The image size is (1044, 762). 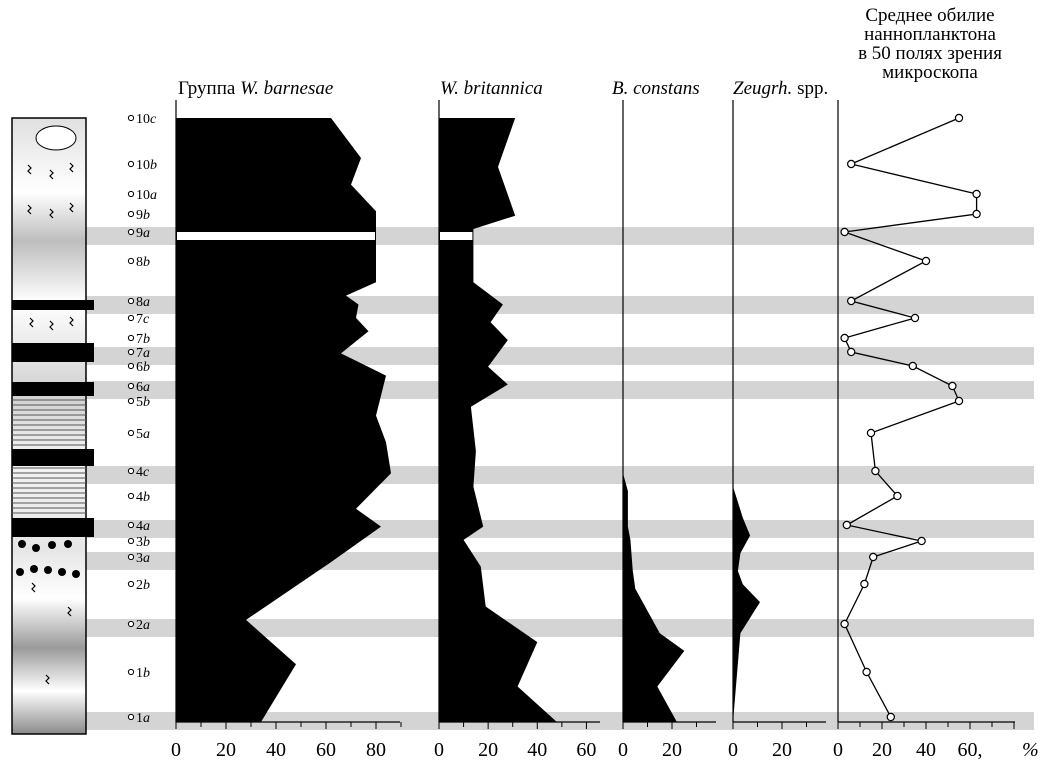 I want to click on title-prefix: Группа, so click(x=209, y=88).